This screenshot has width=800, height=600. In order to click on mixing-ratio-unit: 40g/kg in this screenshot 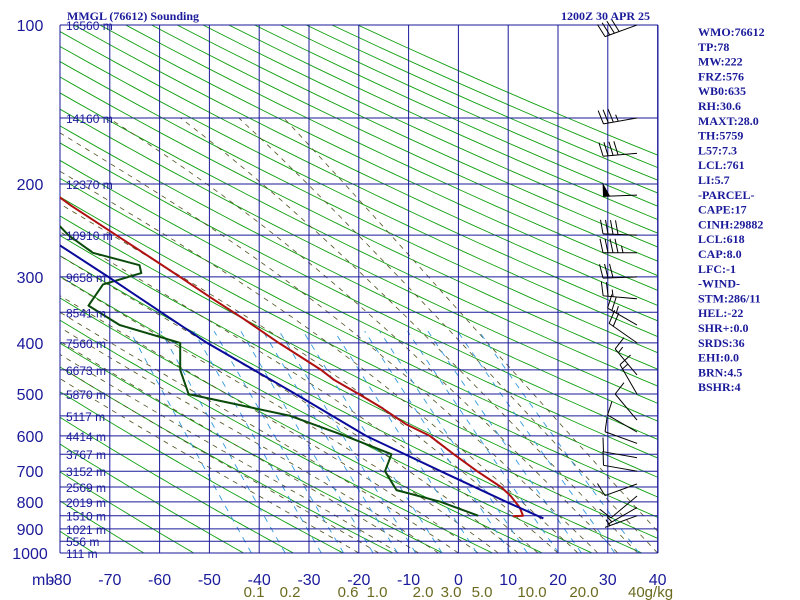, I will do `click(650, 592)`.